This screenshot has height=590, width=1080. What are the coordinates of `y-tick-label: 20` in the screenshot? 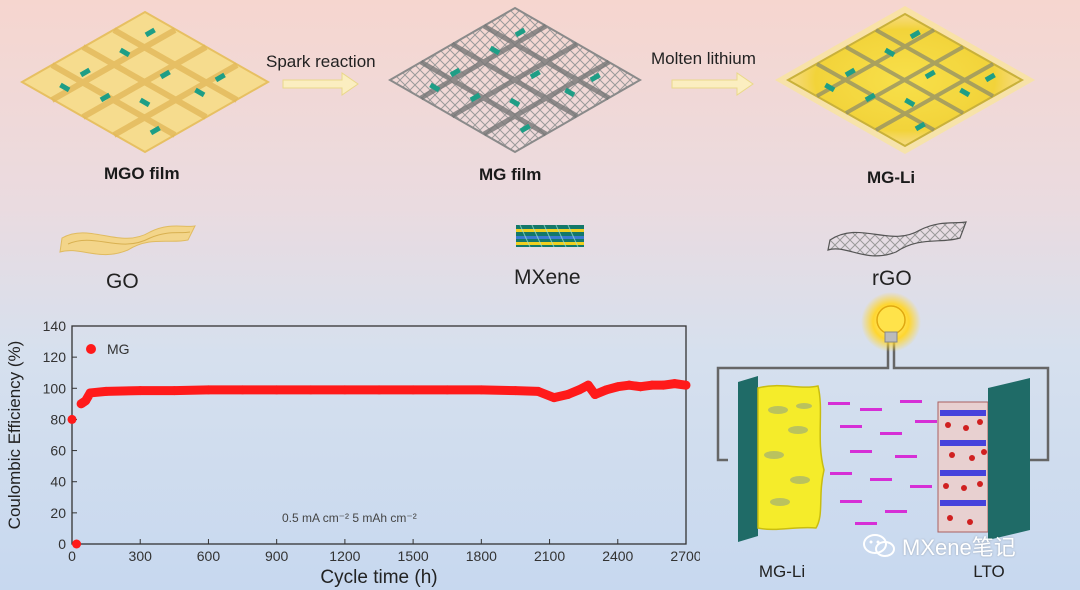 It's located at (58, 513).